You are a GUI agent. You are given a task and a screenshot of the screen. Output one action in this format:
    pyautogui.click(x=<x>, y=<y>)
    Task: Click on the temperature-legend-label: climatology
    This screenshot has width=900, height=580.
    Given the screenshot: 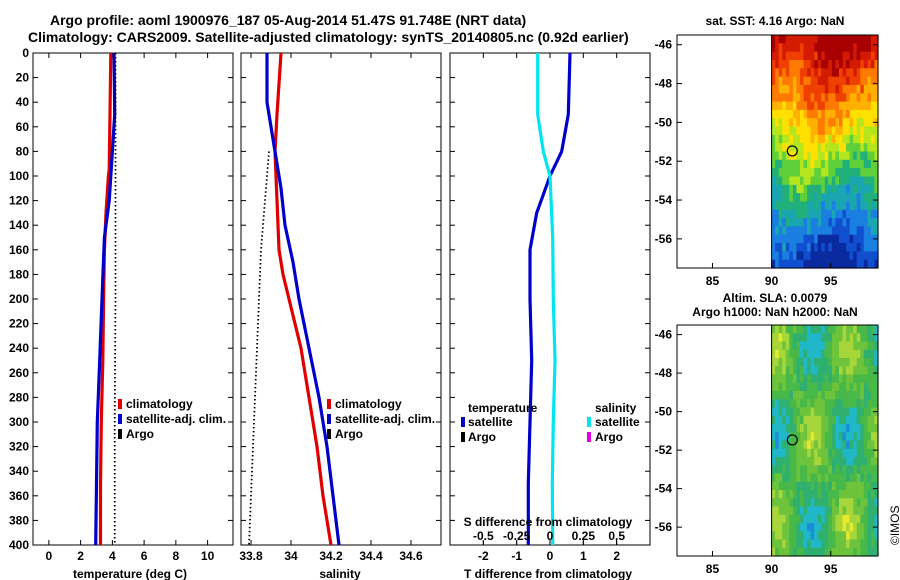 What is the action you would take?
    pyautogui.click(x=159, y=404)
    